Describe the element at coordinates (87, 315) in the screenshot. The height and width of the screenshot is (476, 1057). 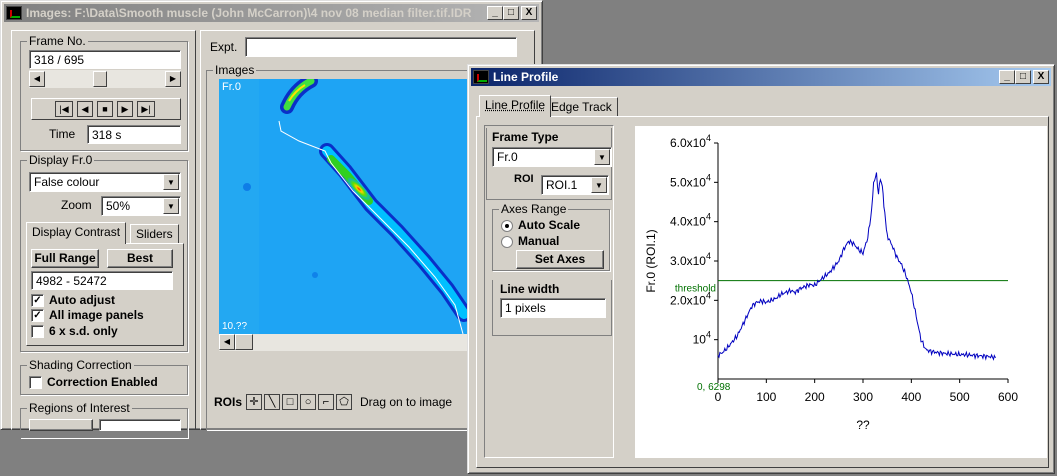
I see `all-image-panels-checkbox: ✓ All image panels` at that location.